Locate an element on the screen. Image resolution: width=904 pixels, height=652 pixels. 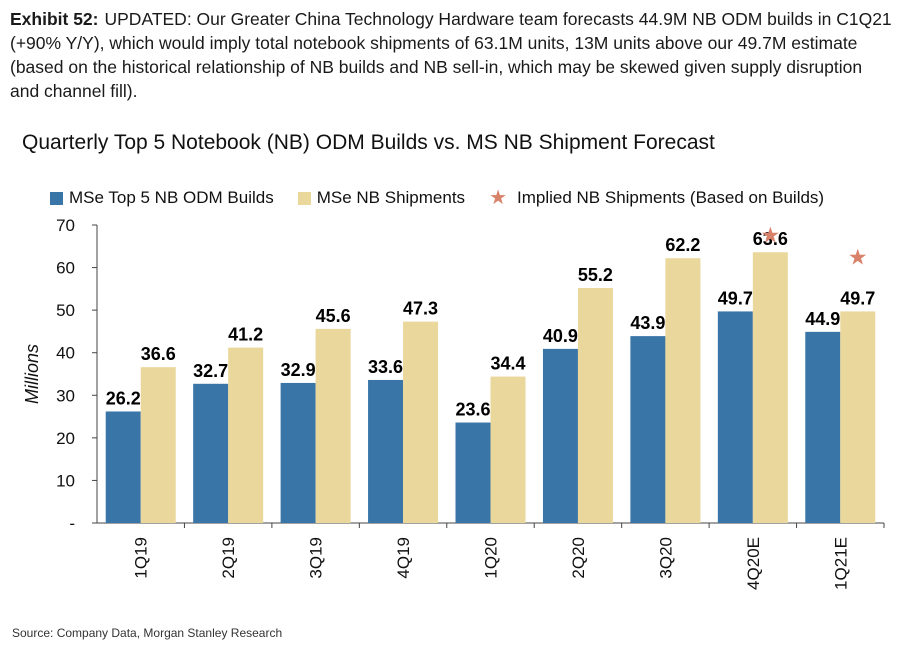
data-label-shipments: 34.4 is located at coordinates (507, 364).